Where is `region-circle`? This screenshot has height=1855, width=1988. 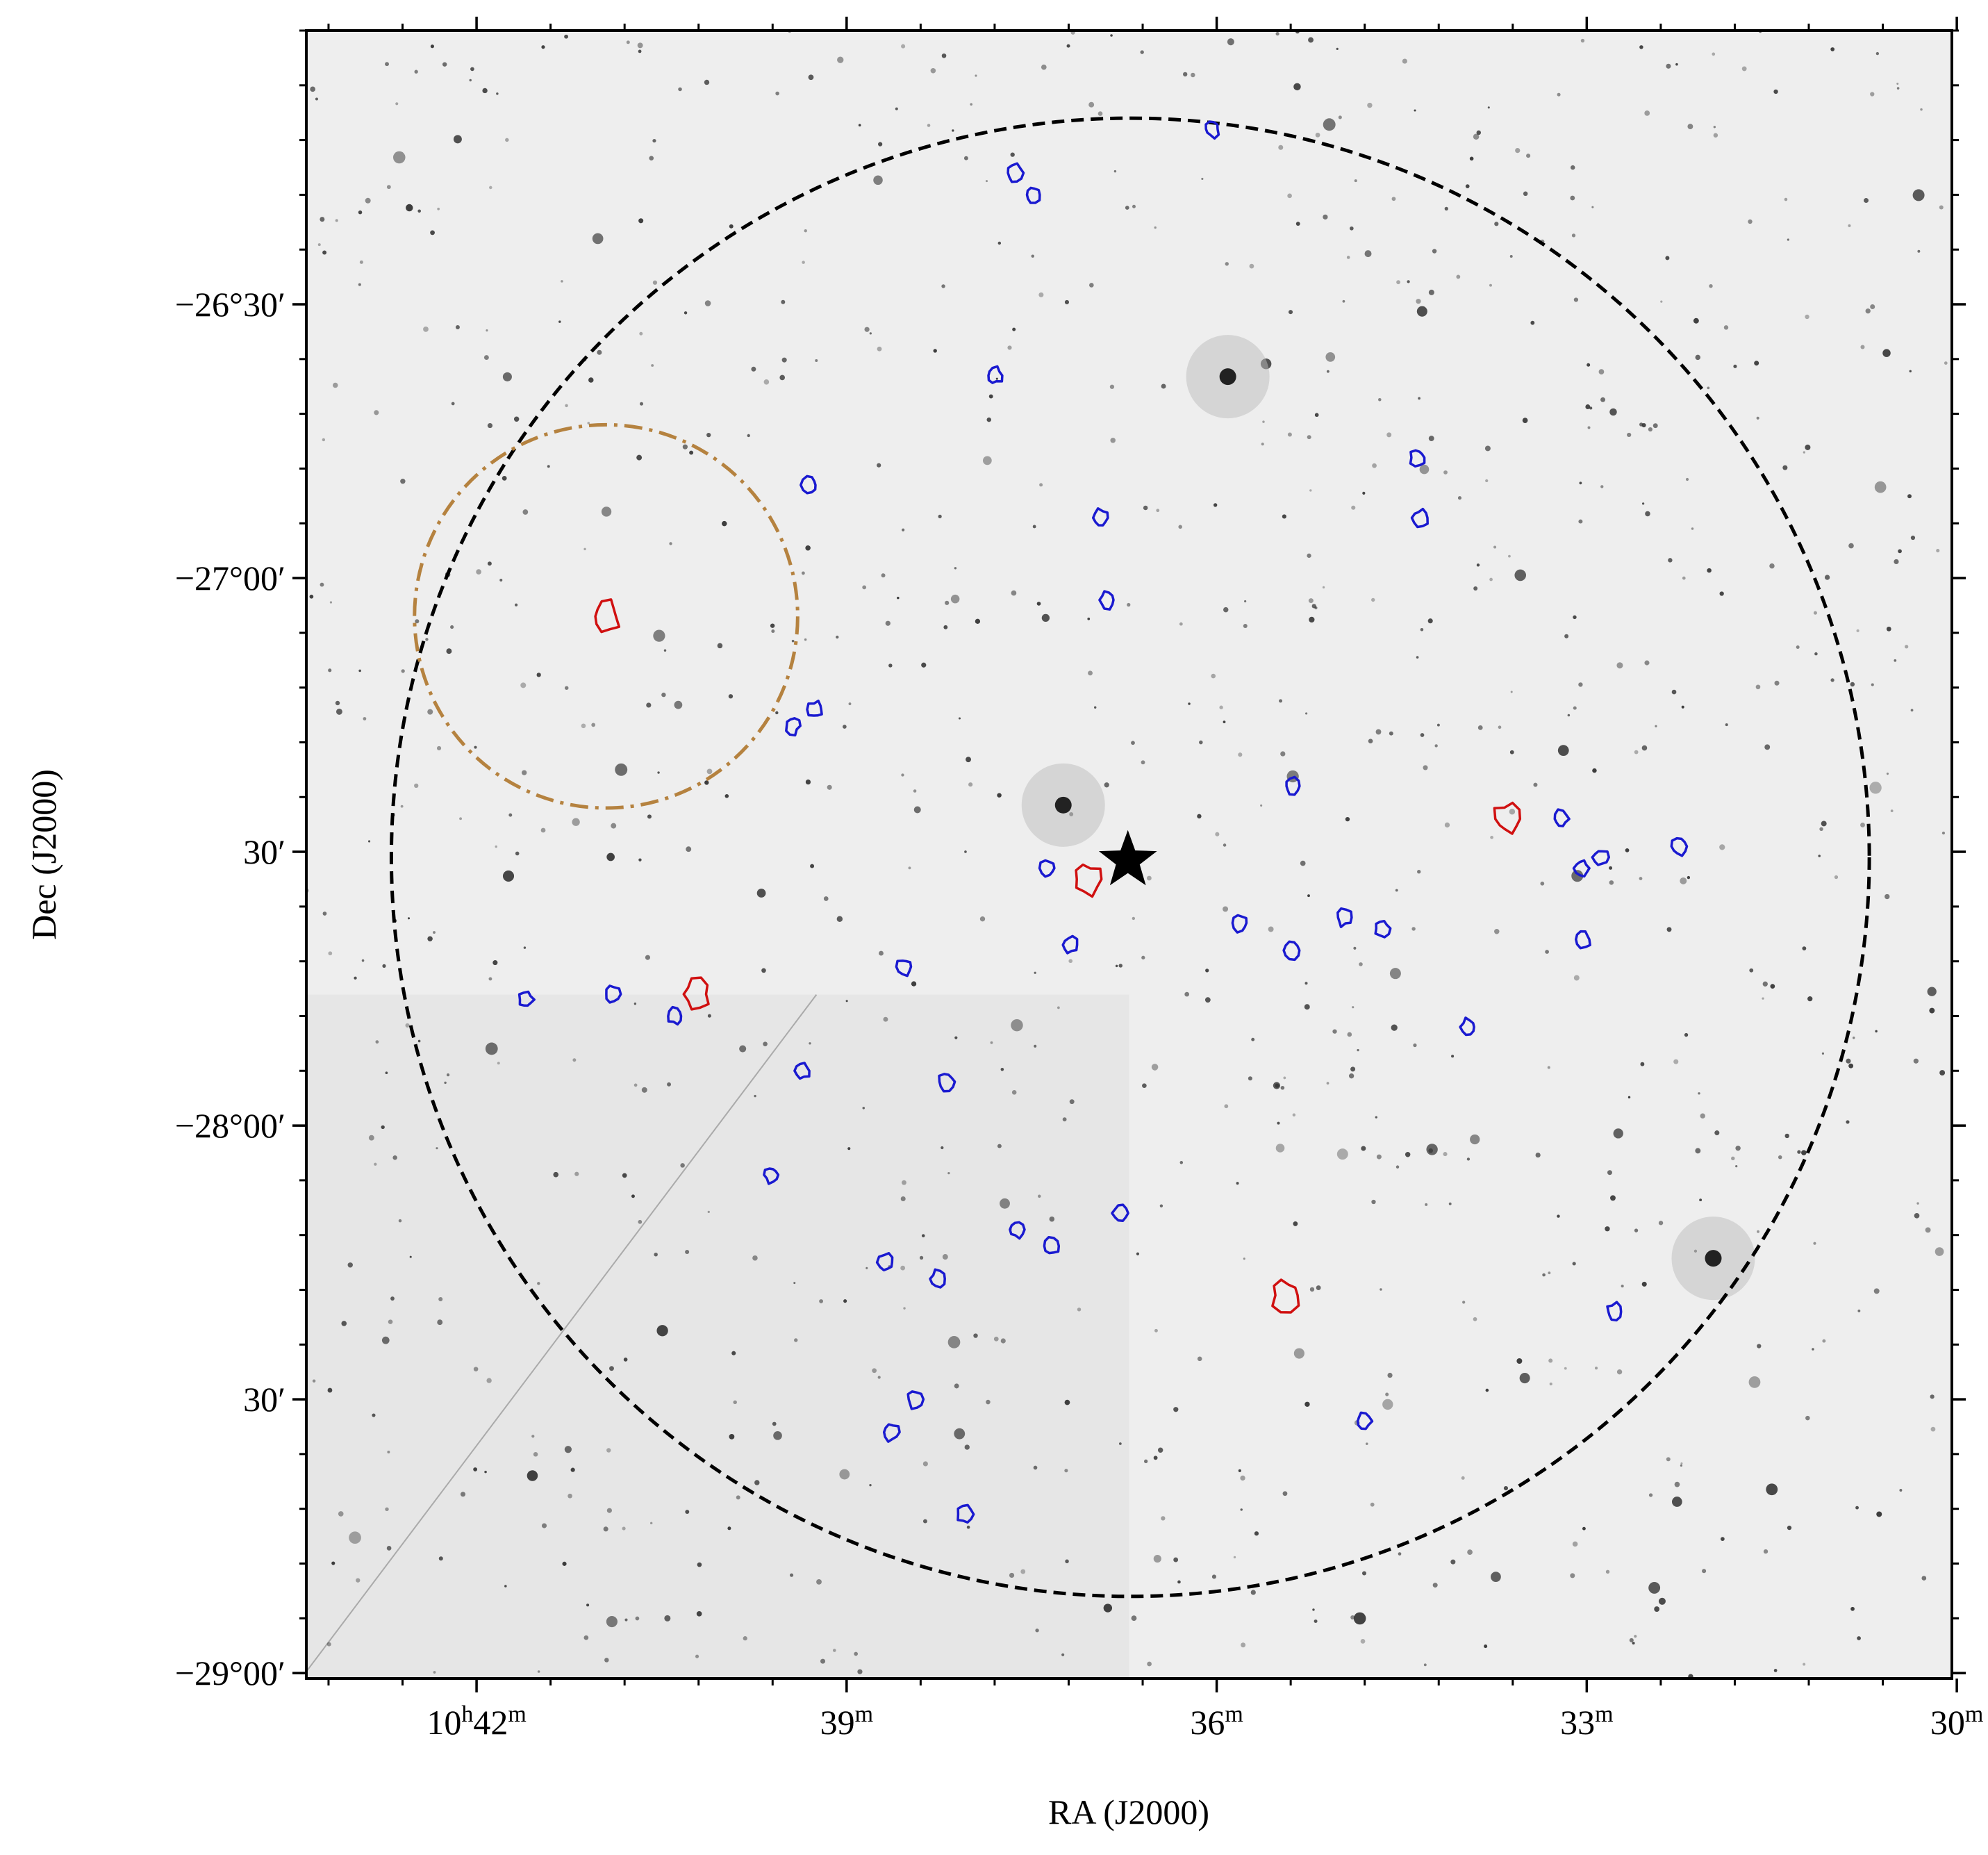 region-circle is located at coordinates (607, 616).